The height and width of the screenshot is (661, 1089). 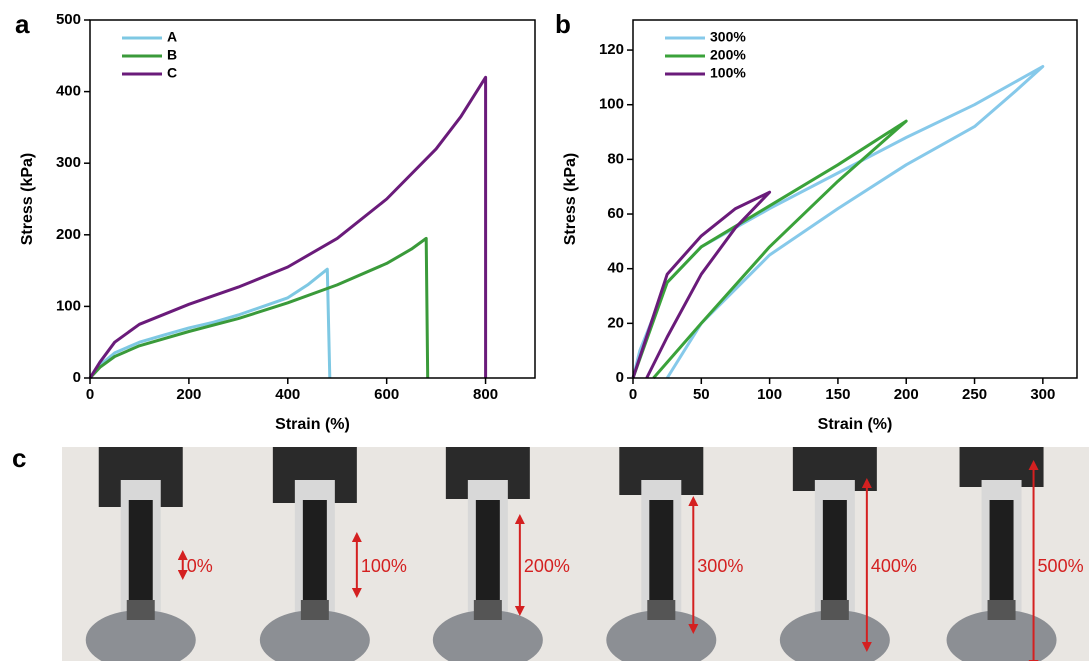 What do you see at coordinates (547, 566) in the screenshot?
I see `strain-label: 200%` at bounding box center [547, 566].